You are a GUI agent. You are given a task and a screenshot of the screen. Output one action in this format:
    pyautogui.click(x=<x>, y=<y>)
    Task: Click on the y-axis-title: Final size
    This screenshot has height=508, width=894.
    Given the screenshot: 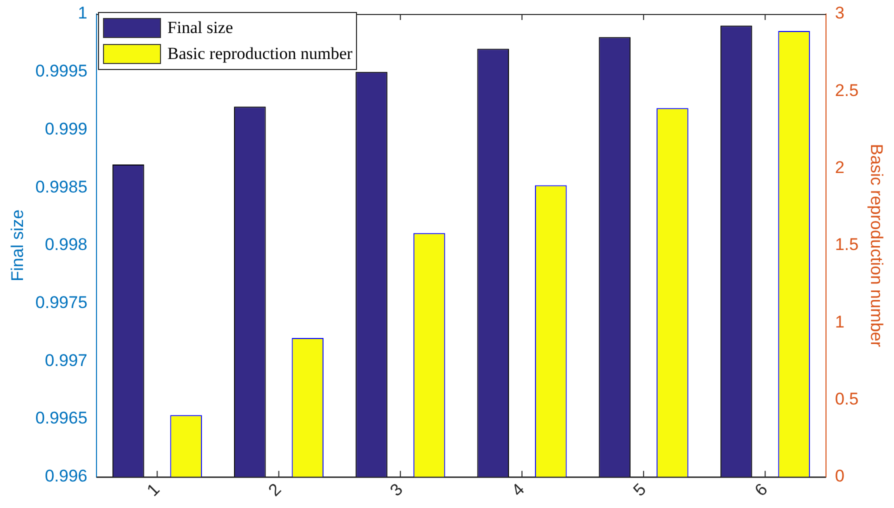 What is the action you would take?
    pyautogui.click(x=17, y=246)
    